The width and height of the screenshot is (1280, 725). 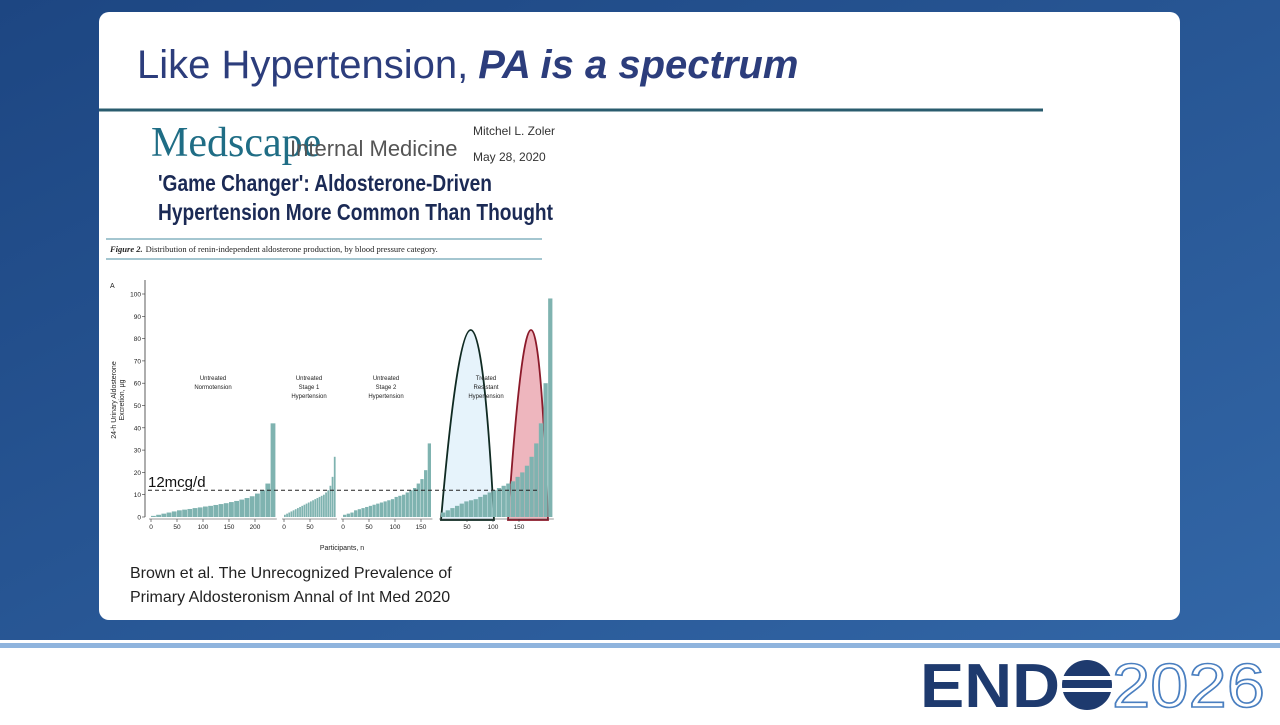 What do you see at coordinates (177, 482) in the screenshot?
I see `threshold-label: 12mcg/d` at bounding box center [177, 482].